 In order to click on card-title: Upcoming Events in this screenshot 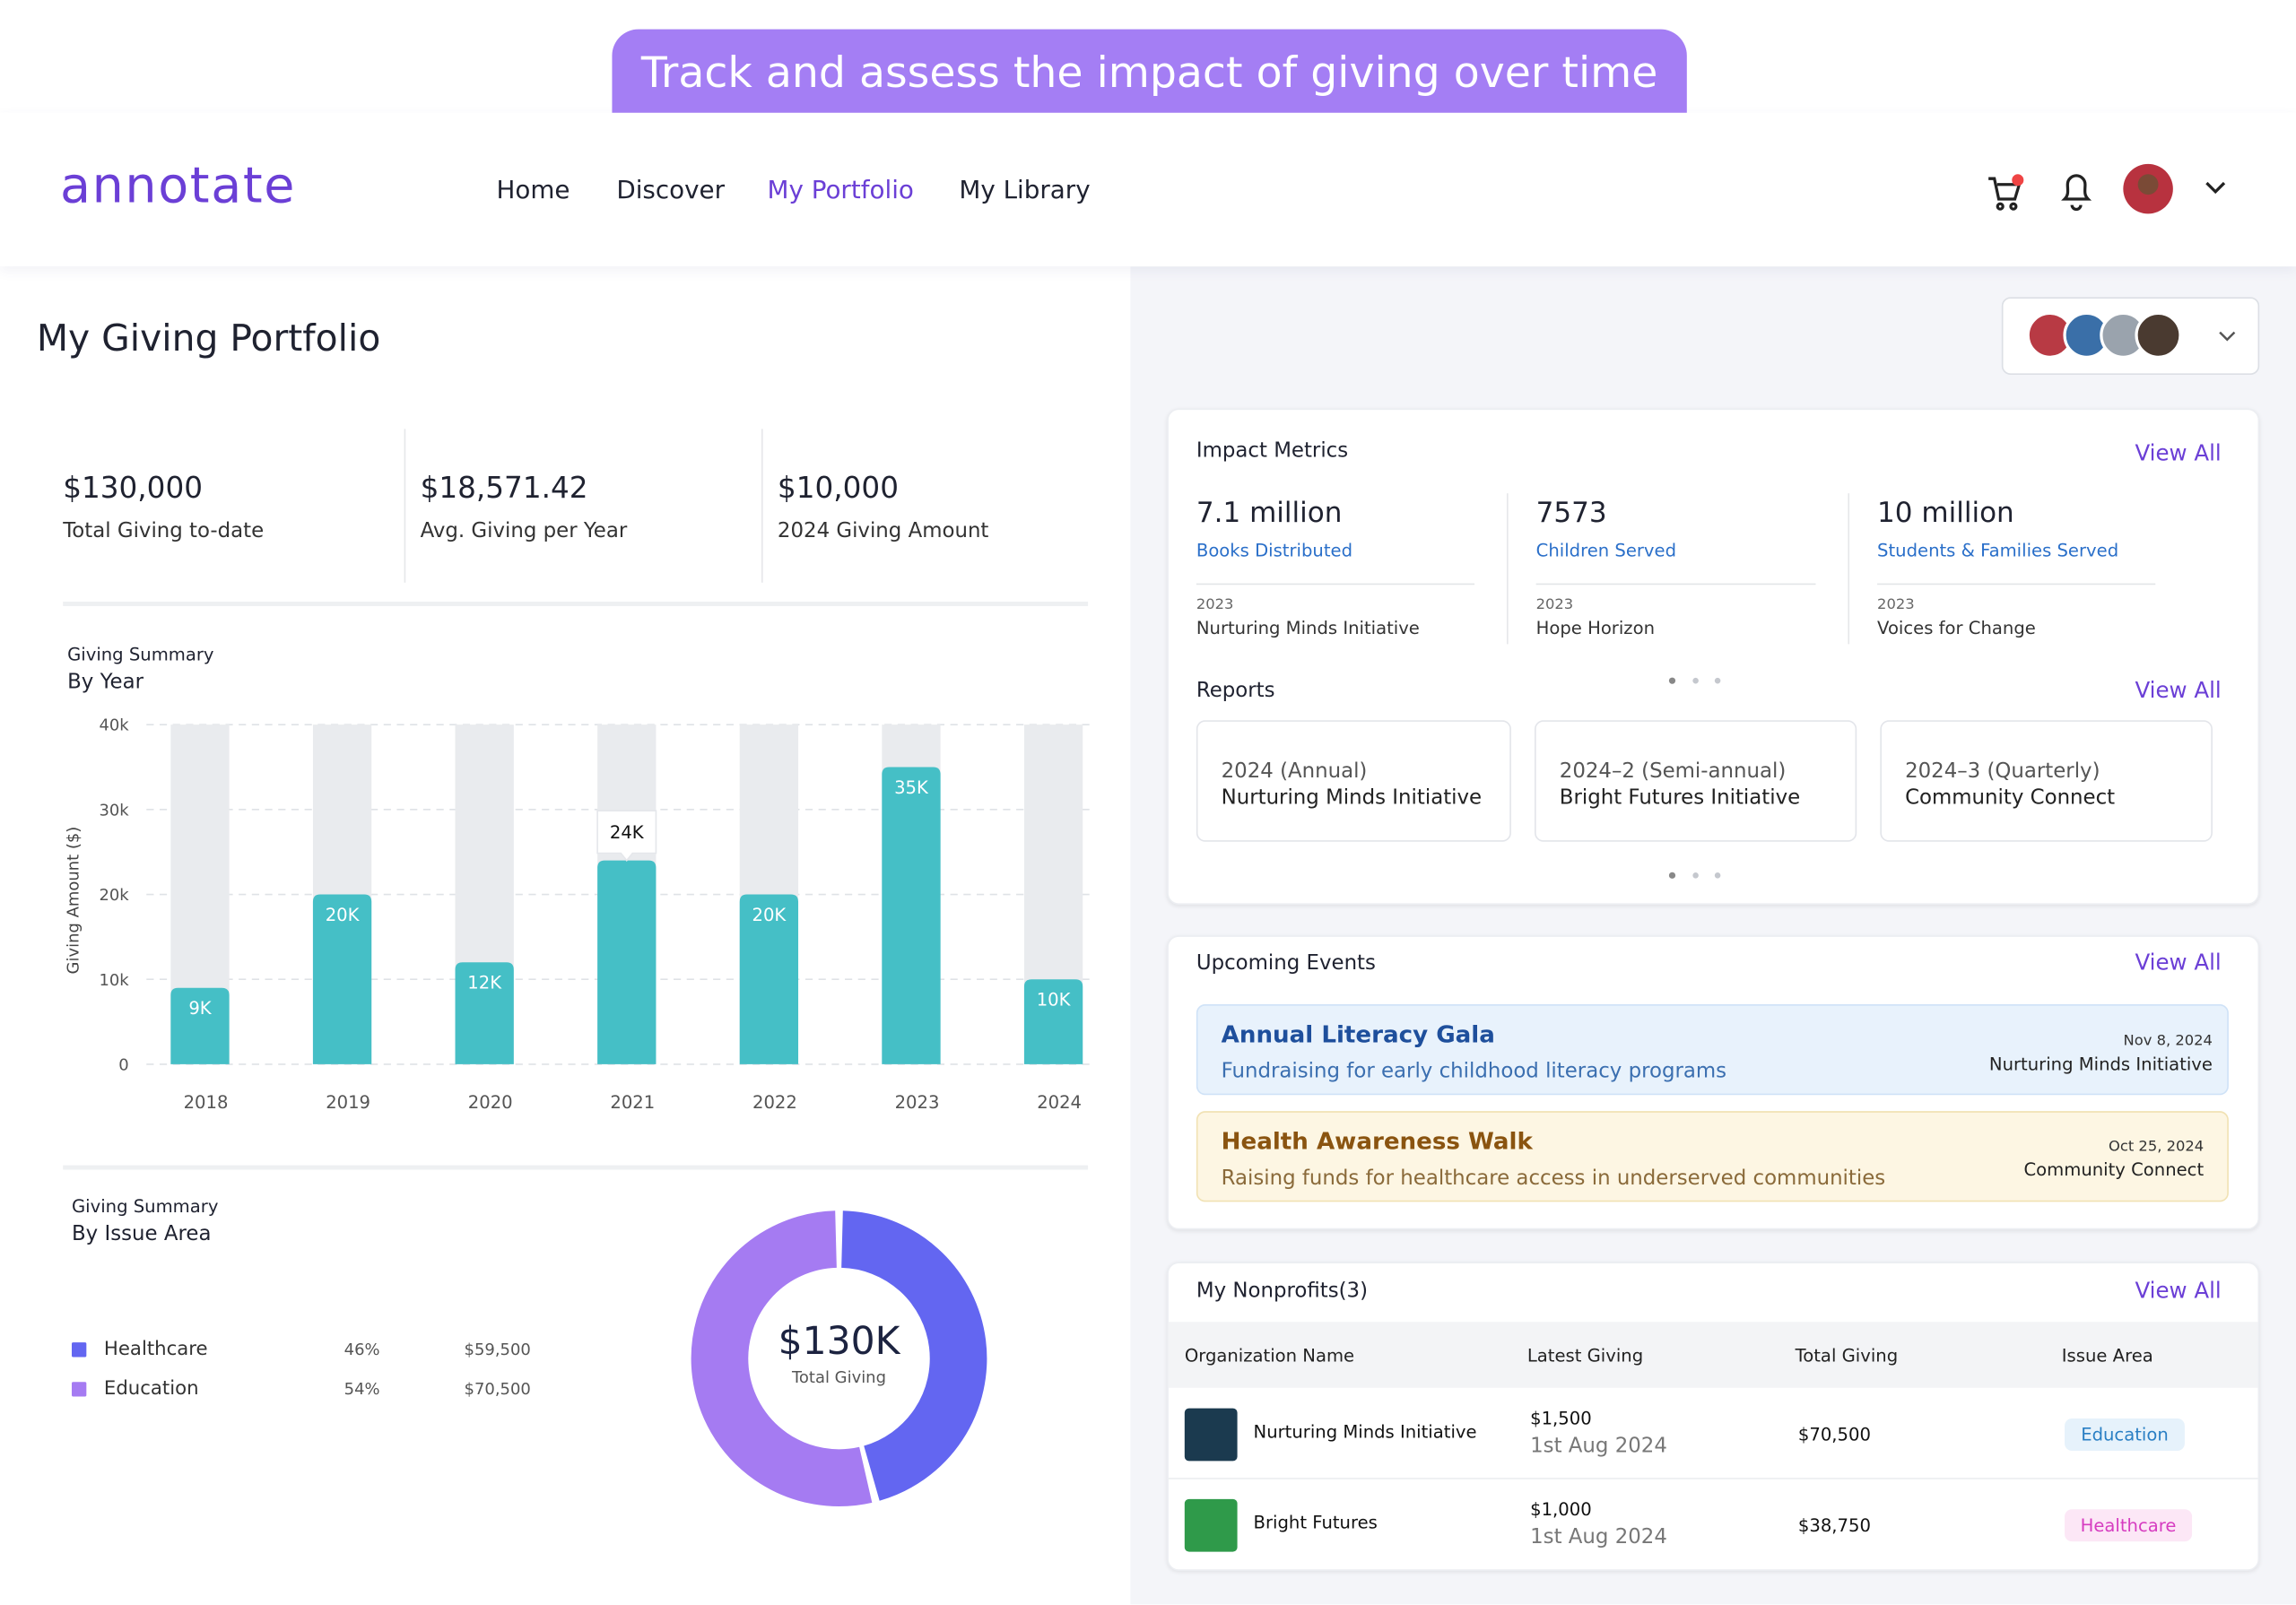, I will do `click(1286, 963)`.